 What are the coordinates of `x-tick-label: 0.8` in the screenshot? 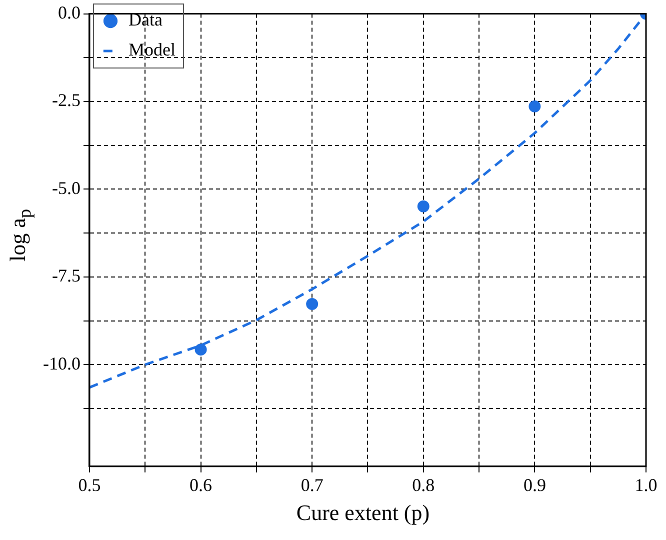 It's located at (423, 484).